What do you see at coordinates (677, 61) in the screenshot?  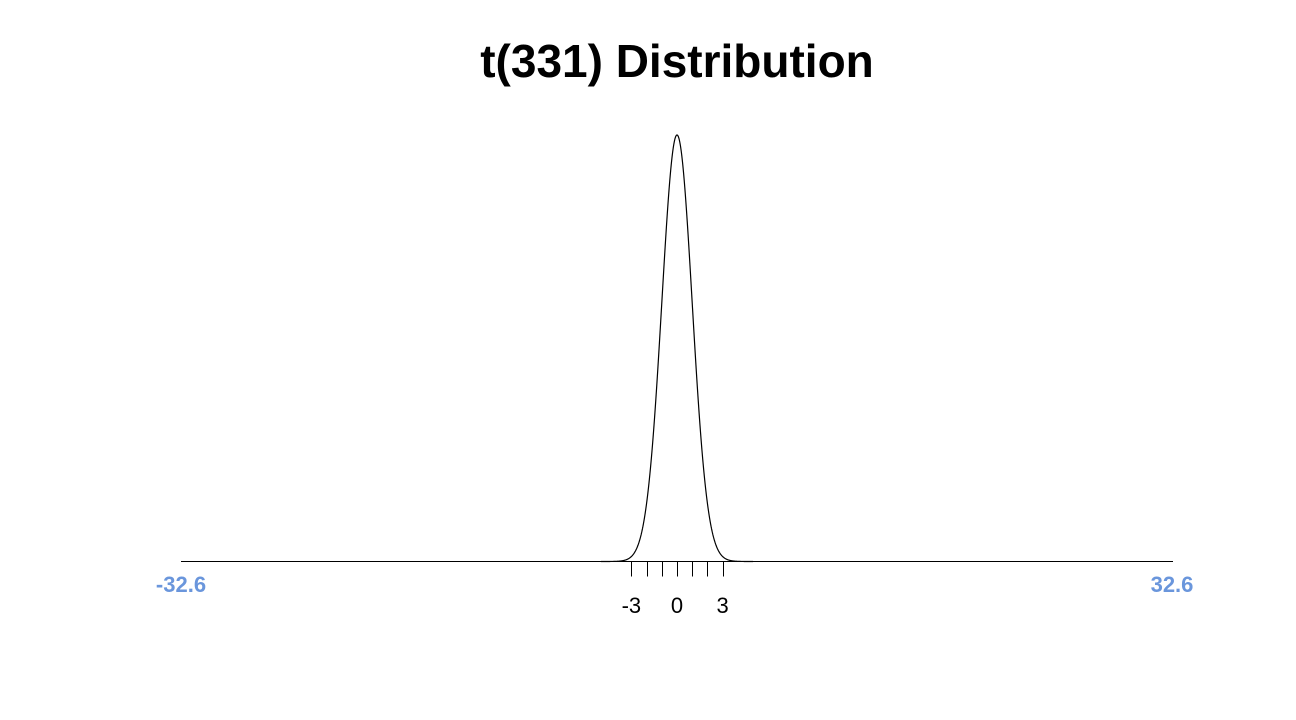 I see `chart-title: t(331) Distribution` at bounding box center [677, 61].